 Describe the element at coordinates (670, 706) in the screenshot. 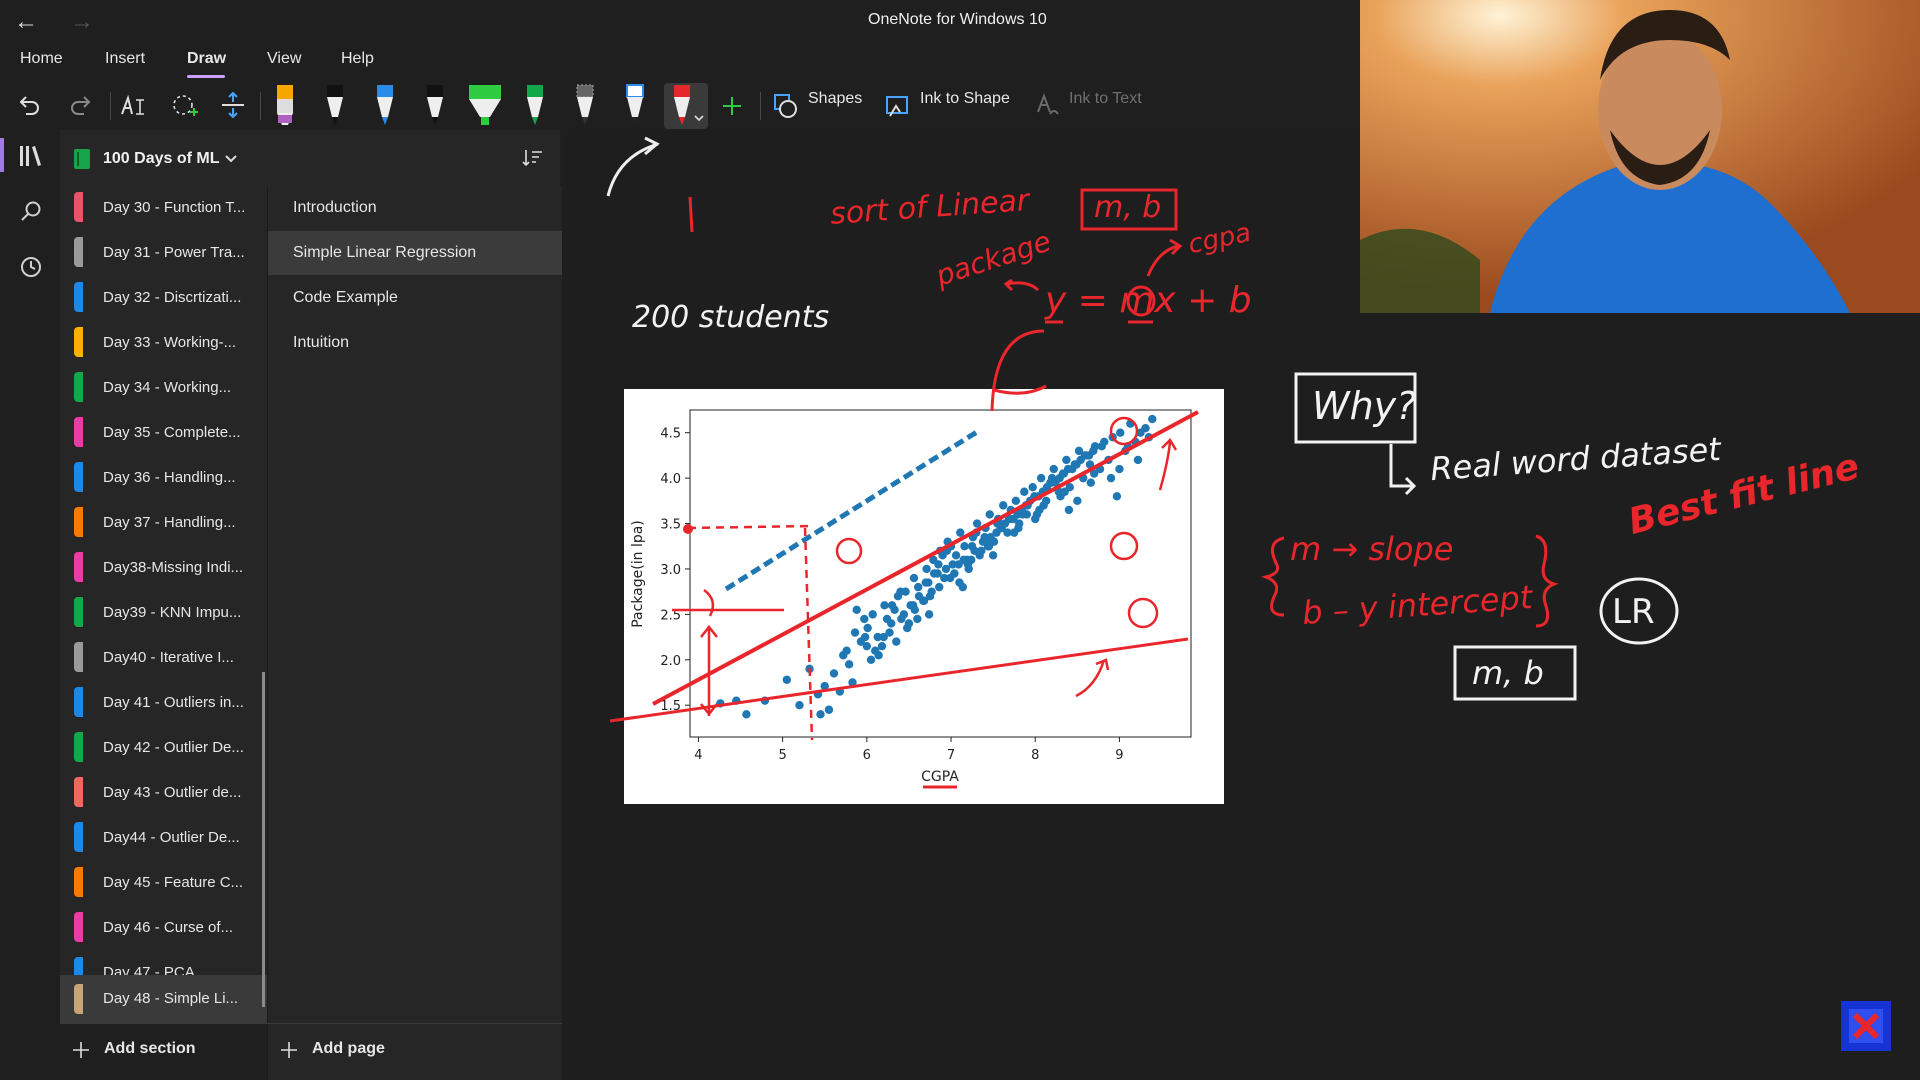

I see `y-tick-label: 1.5` at that location.